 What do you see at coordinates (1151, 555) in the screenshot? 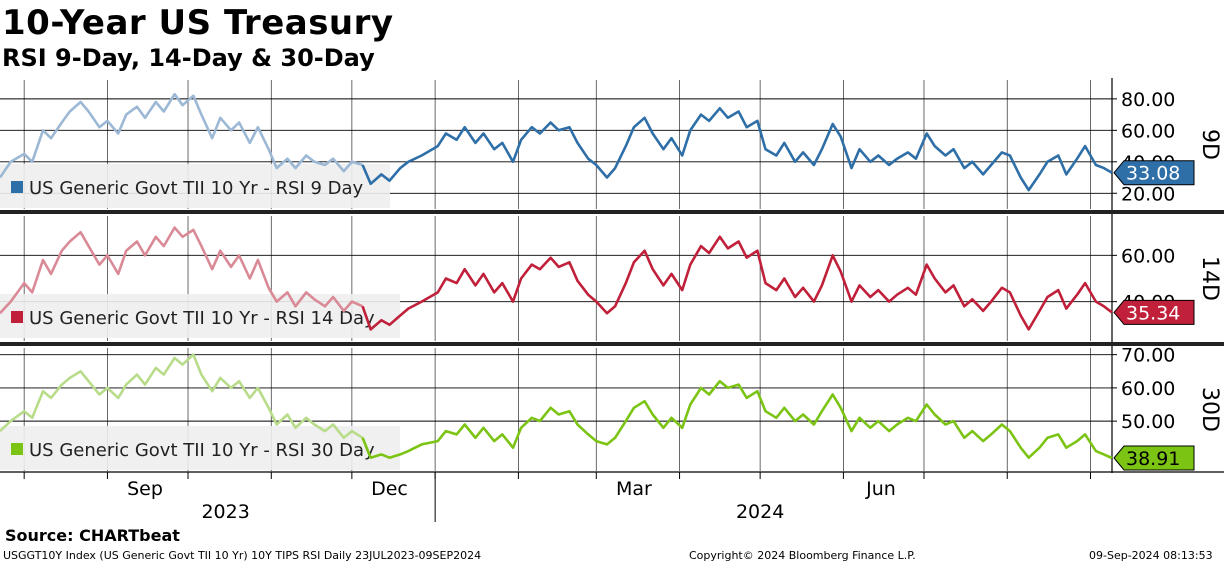
I see `timestamp: 09-Sep-2024 08:13:53` at bounding box center [1151, 555].